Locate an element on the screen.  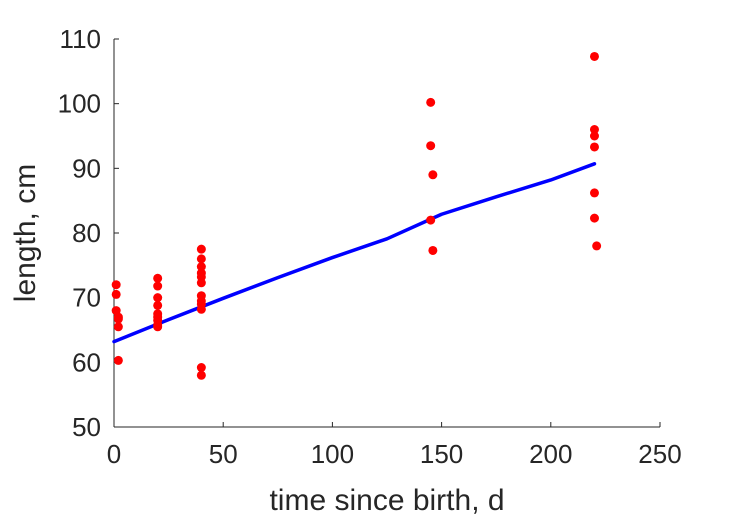
y-axis-label: length, cm is located at coordinates (25, 233).